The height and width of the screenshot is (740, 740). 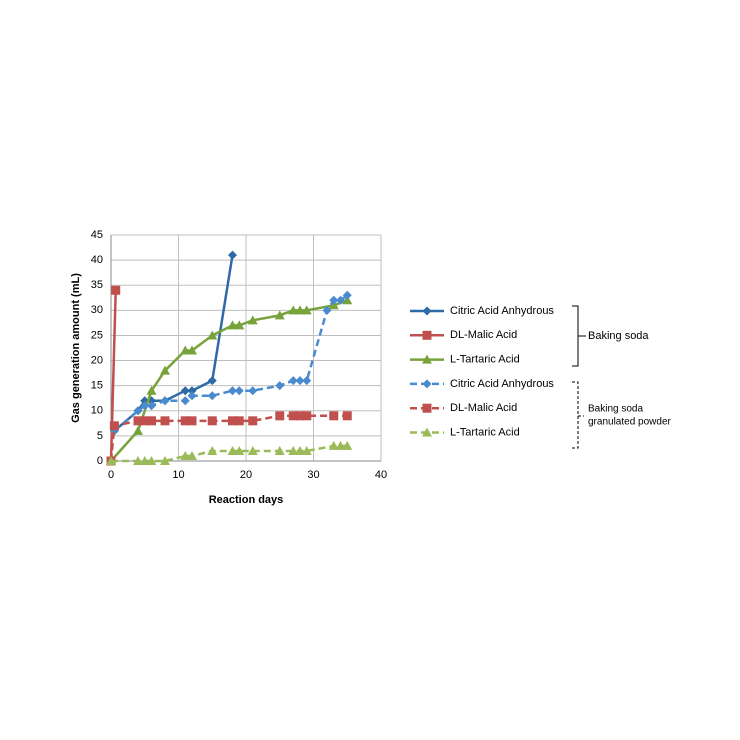 What do you see at coordinates (246, 500) in the screenshot?
I see `x-axis-title: Reaction days` at bounding box center [246, 500].